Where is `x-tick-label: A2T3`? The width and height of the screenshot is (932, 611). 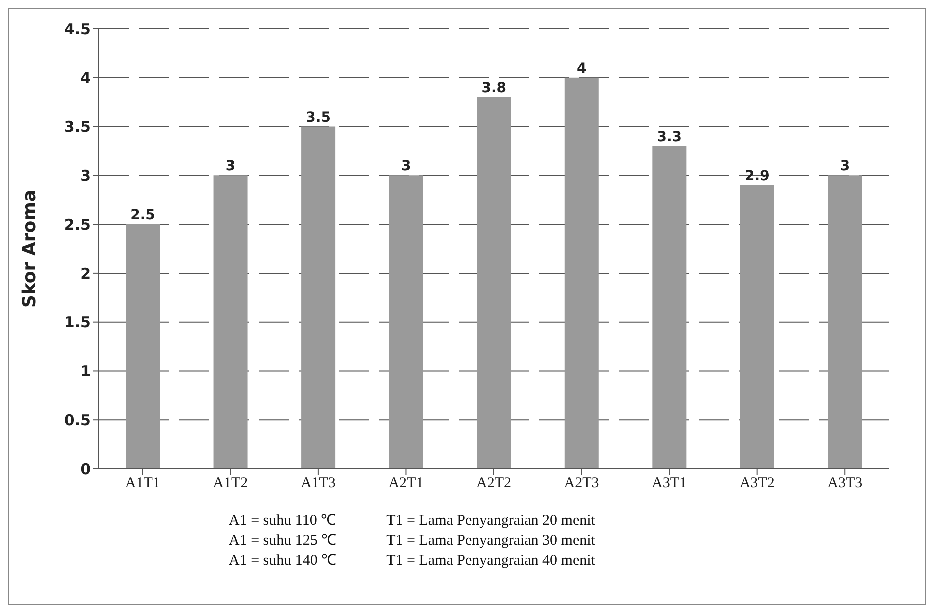
x-tick-label: A2T3 is located at coordinates (582, 484).